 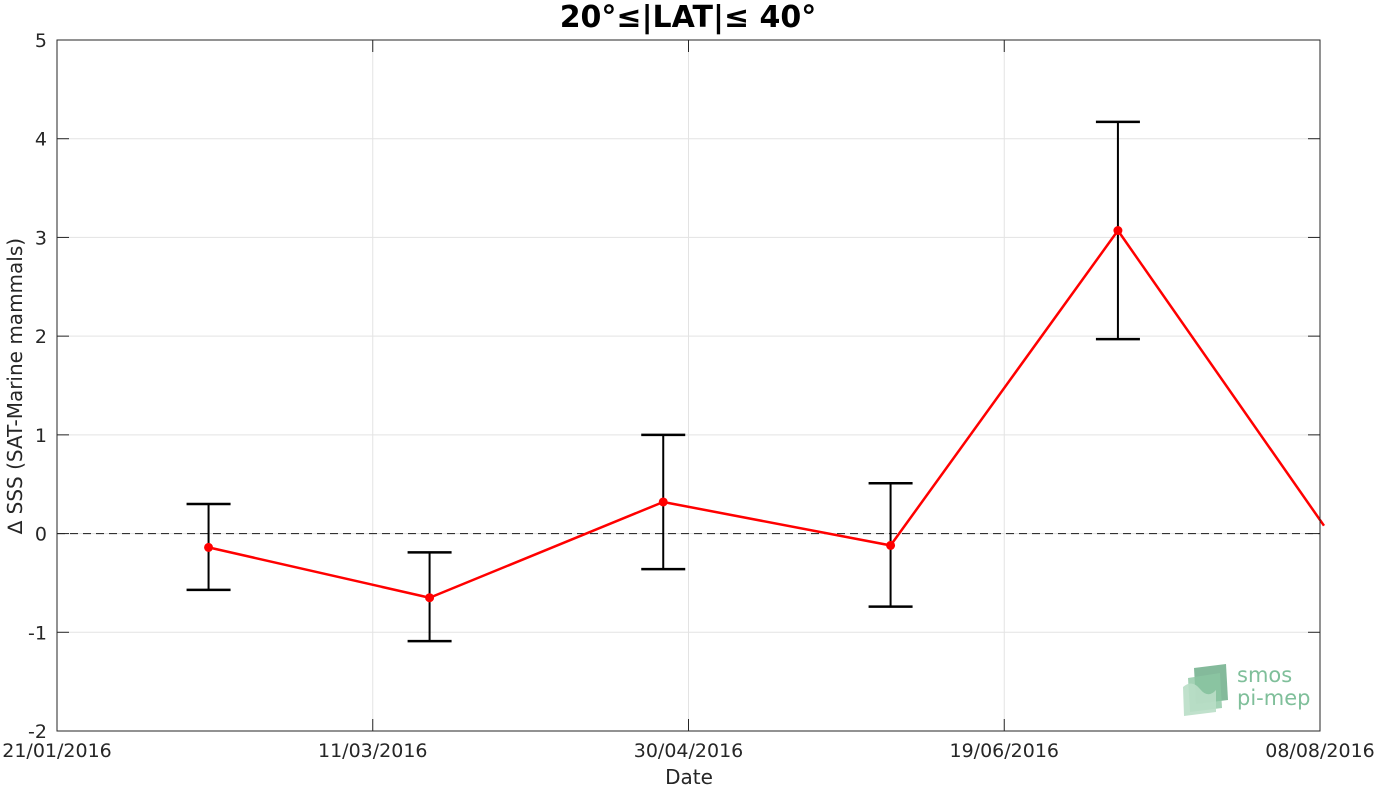 I want to click on y-tick-label: -1, so click(x=37, y=633).